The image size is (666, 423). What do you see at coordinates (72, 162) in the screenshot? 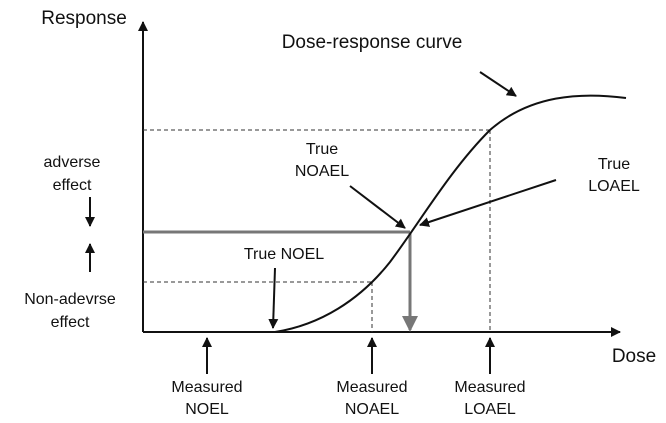
I see `annotation: adverse` at bounding box center [72, 162].